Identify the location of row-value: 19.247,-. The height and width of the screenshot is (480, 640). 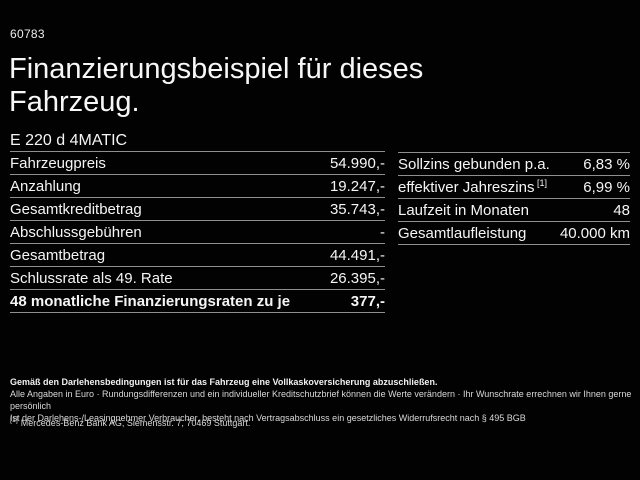
(357, 186).